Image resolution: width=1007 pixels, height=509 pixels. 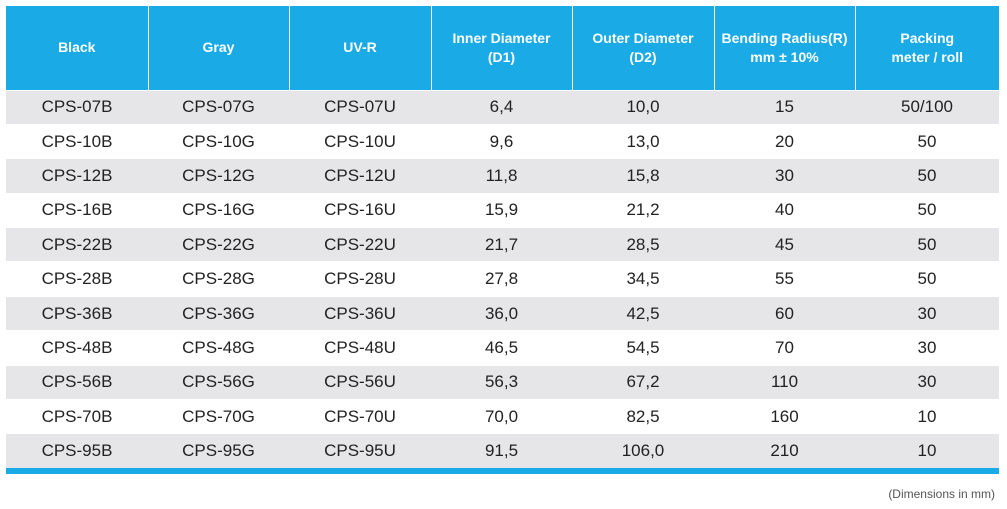 I want to click on header-label: Packing, so click(x=927, y=37).